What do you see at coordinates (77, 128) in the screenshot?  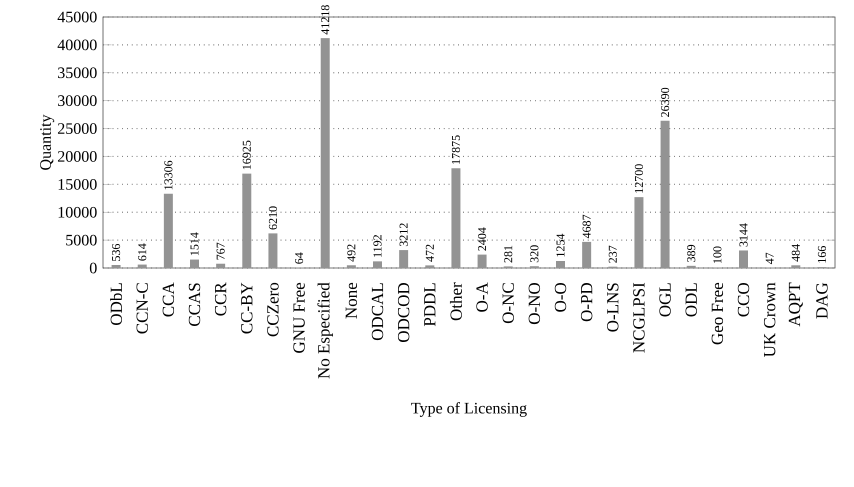 I see `y-tick-label: 25000` at bounding box center [77, 128].